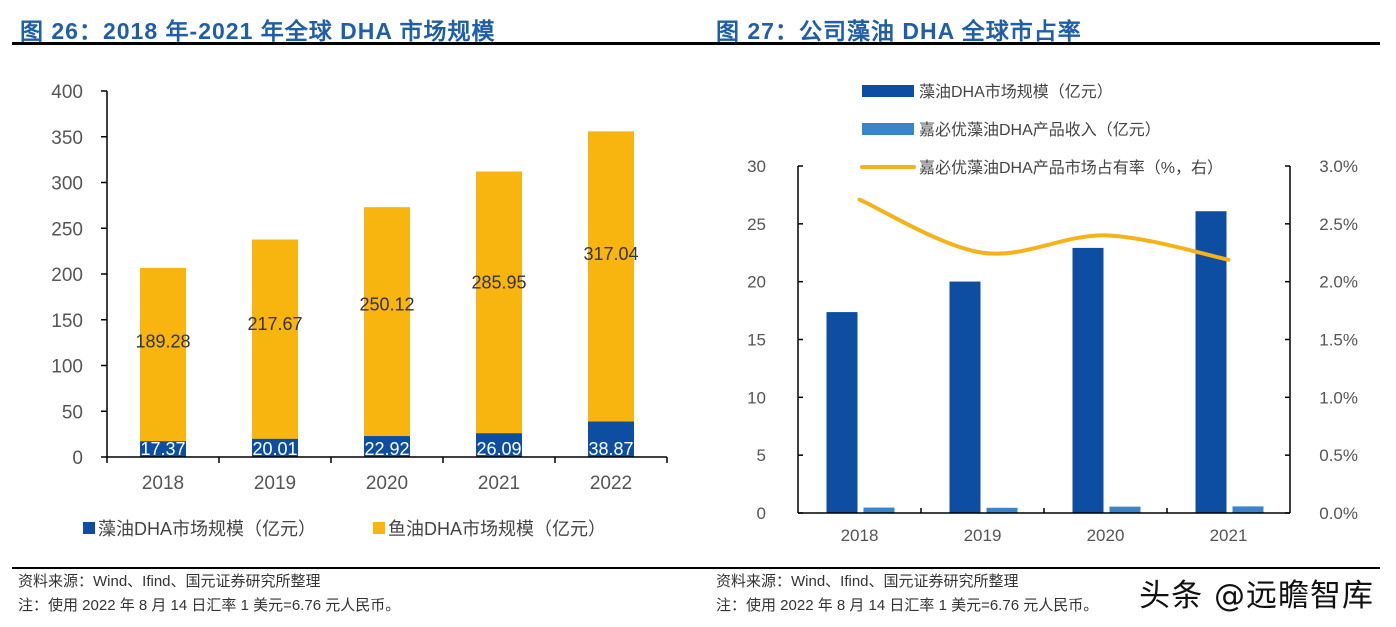 The height and width of the screenshot is (627, 1396). Describe the element at coordinates (356, 43) in the screenshot. I see `left-title-rule` at that location.